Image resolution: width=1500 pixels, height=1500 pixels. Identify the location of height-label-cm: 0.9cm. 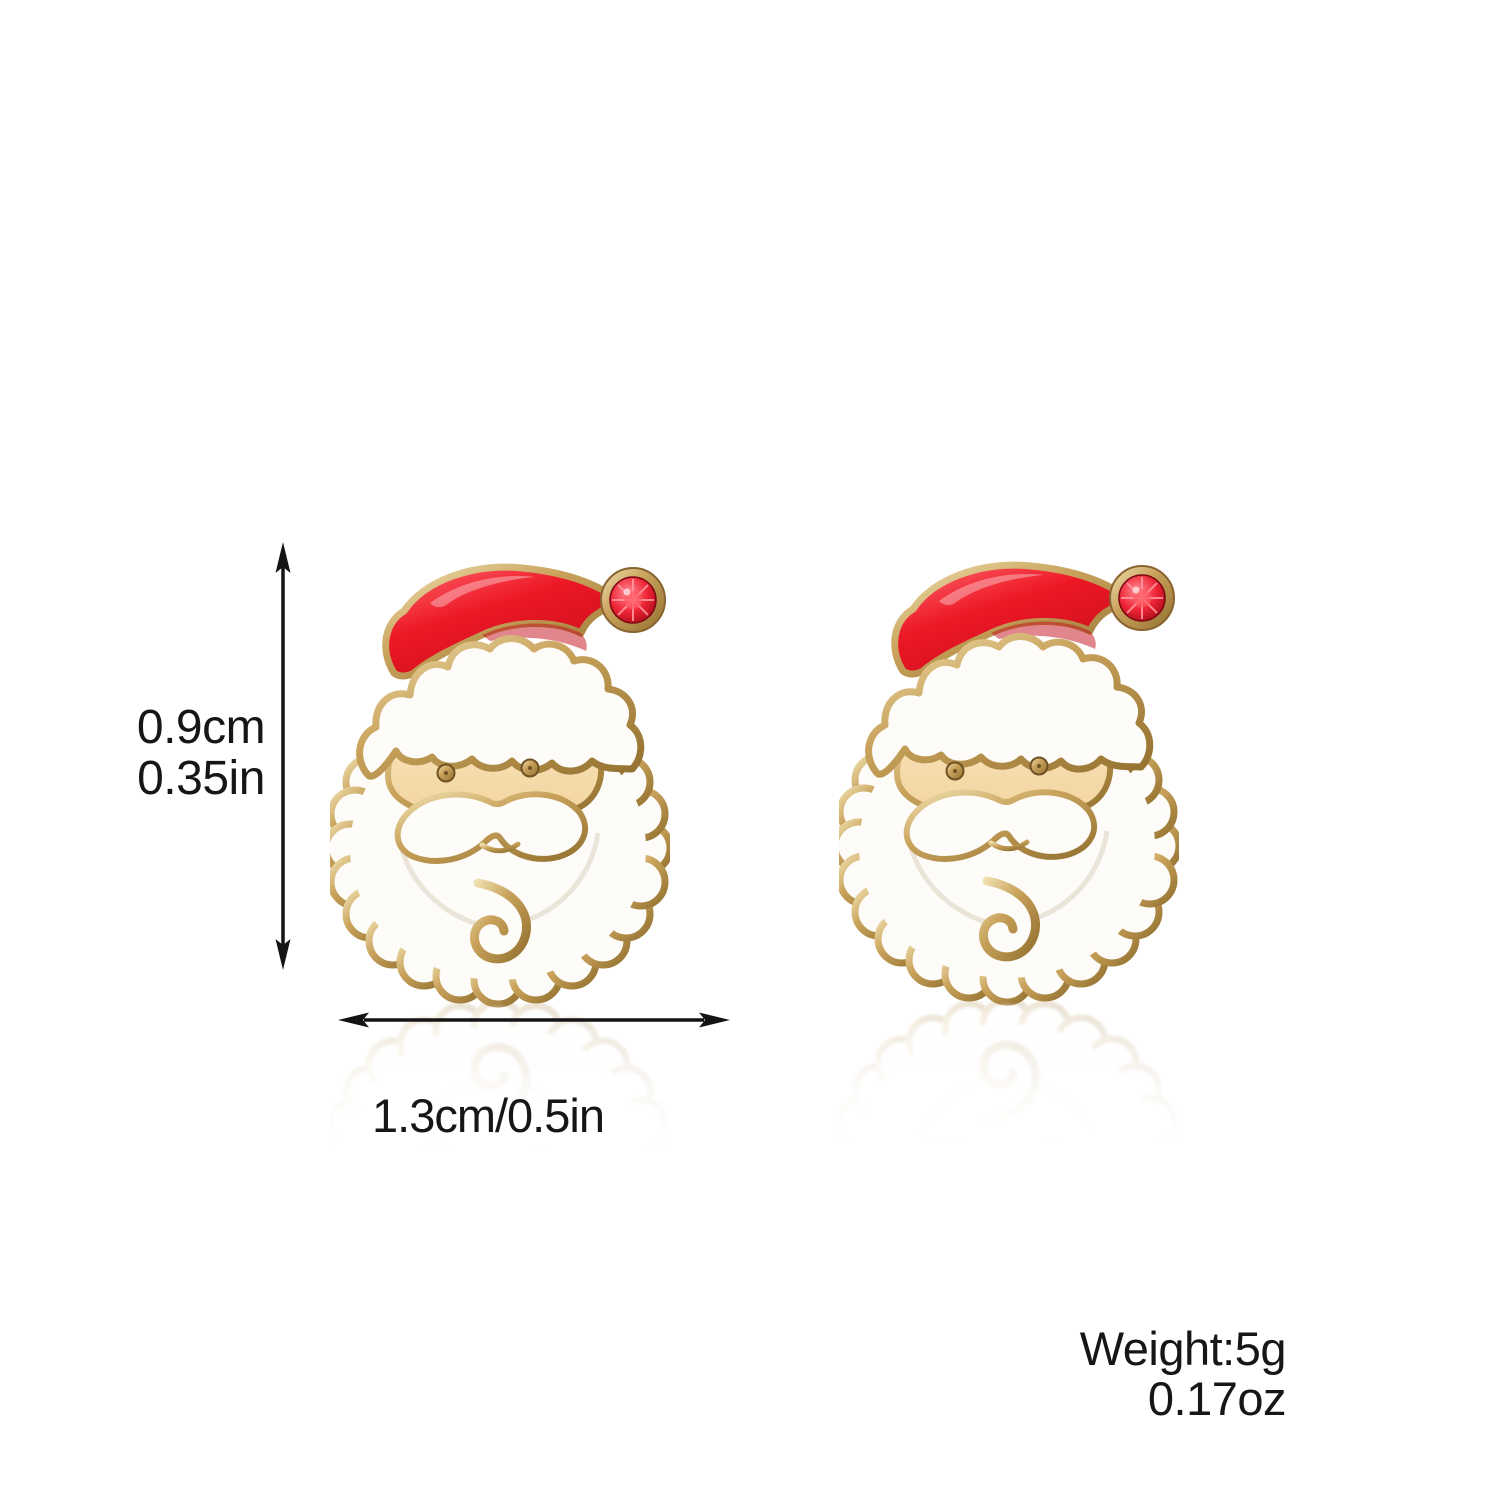
(201, 727).